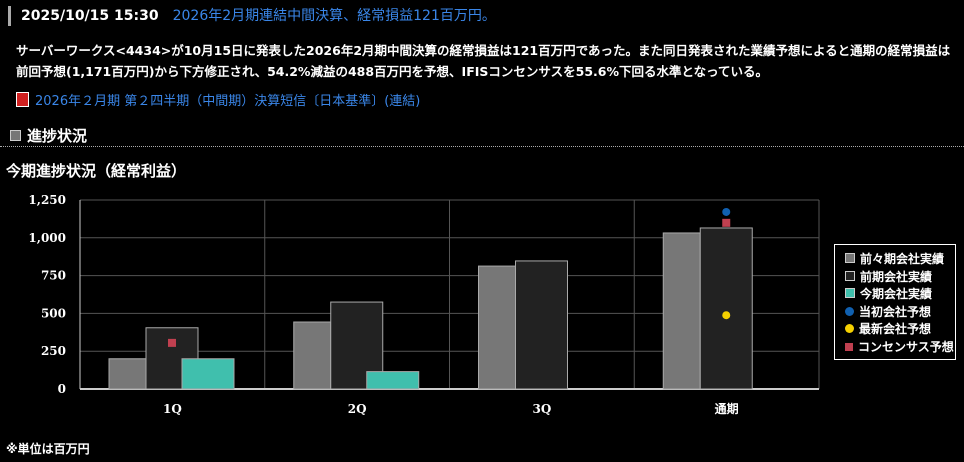 The height and width of the screenshot is (462, 964). Describe the element at coordinates (90, 16) in the screenshot. I see `news-datetime: 2025/10/15 15:30` at that location.